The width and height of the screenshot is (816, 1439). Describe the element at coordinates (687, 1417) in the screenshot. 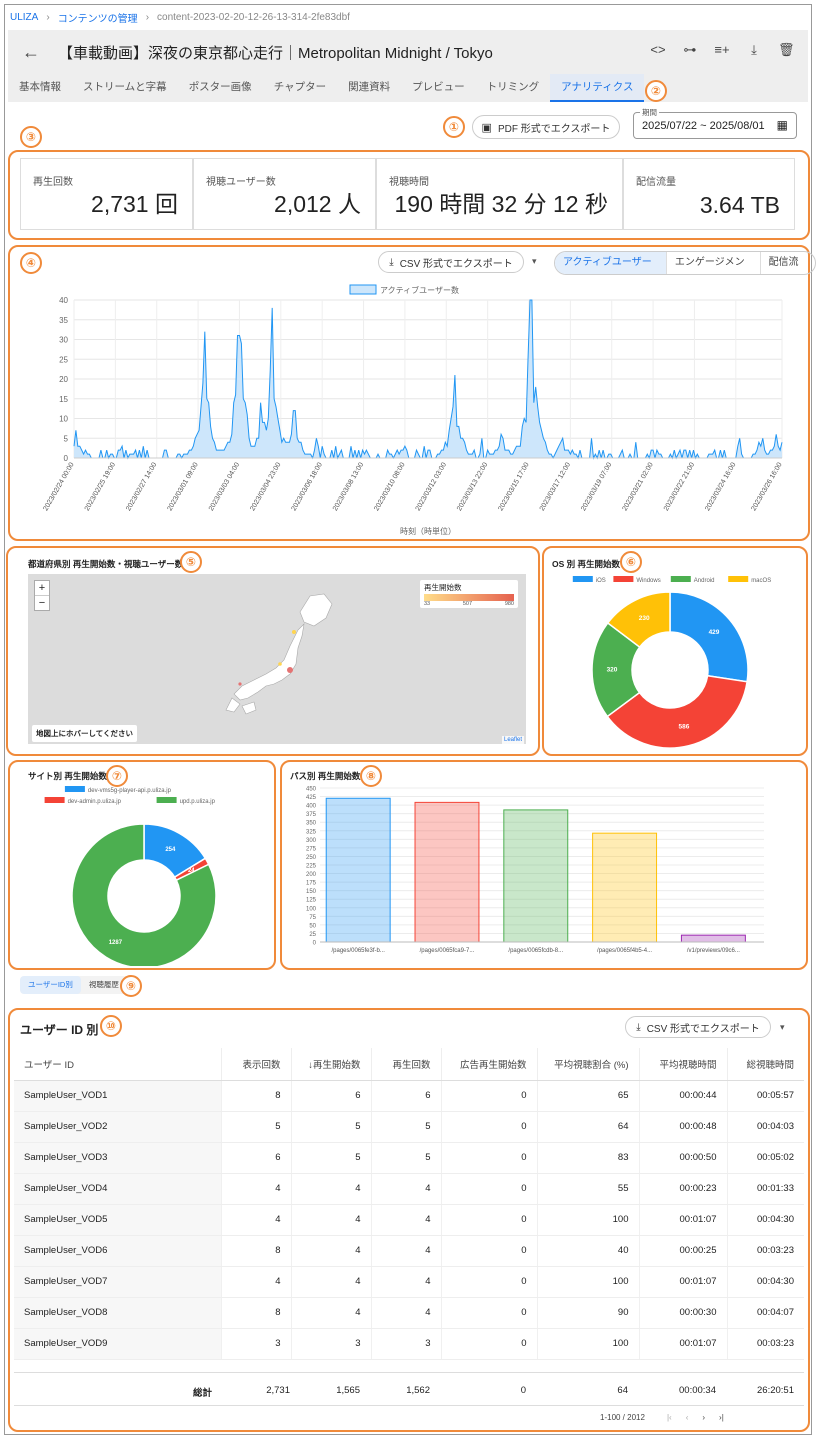

I see `prev-page-icon: ‹` at that location.